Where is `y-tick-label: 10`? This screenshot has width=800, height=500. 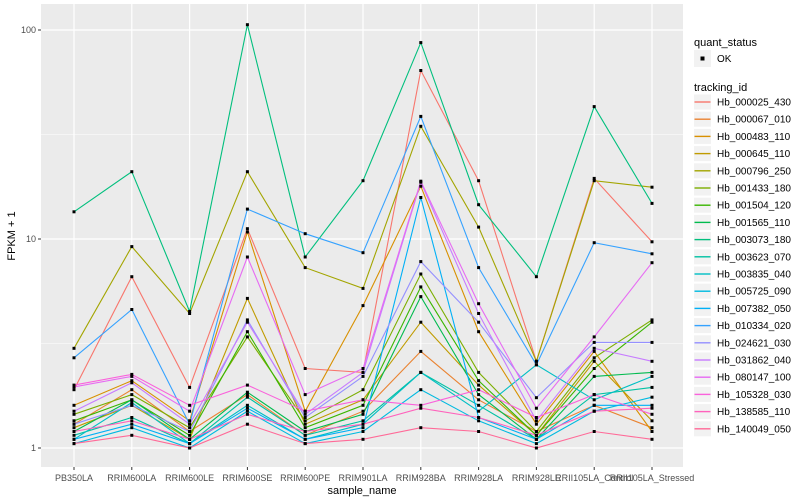 y-tick-label: 10 is located at coordinates (31, 239).